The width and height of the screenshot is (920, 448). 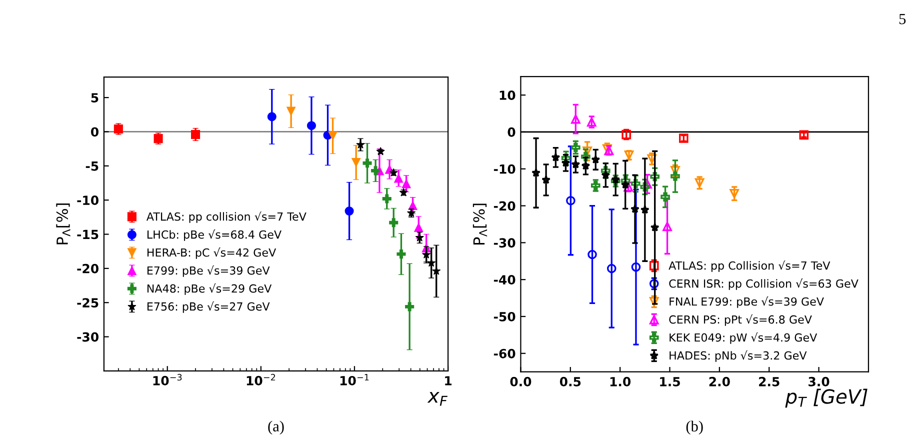 I want to click on x-tick-label: 2.0, so click(x=719, y=381).